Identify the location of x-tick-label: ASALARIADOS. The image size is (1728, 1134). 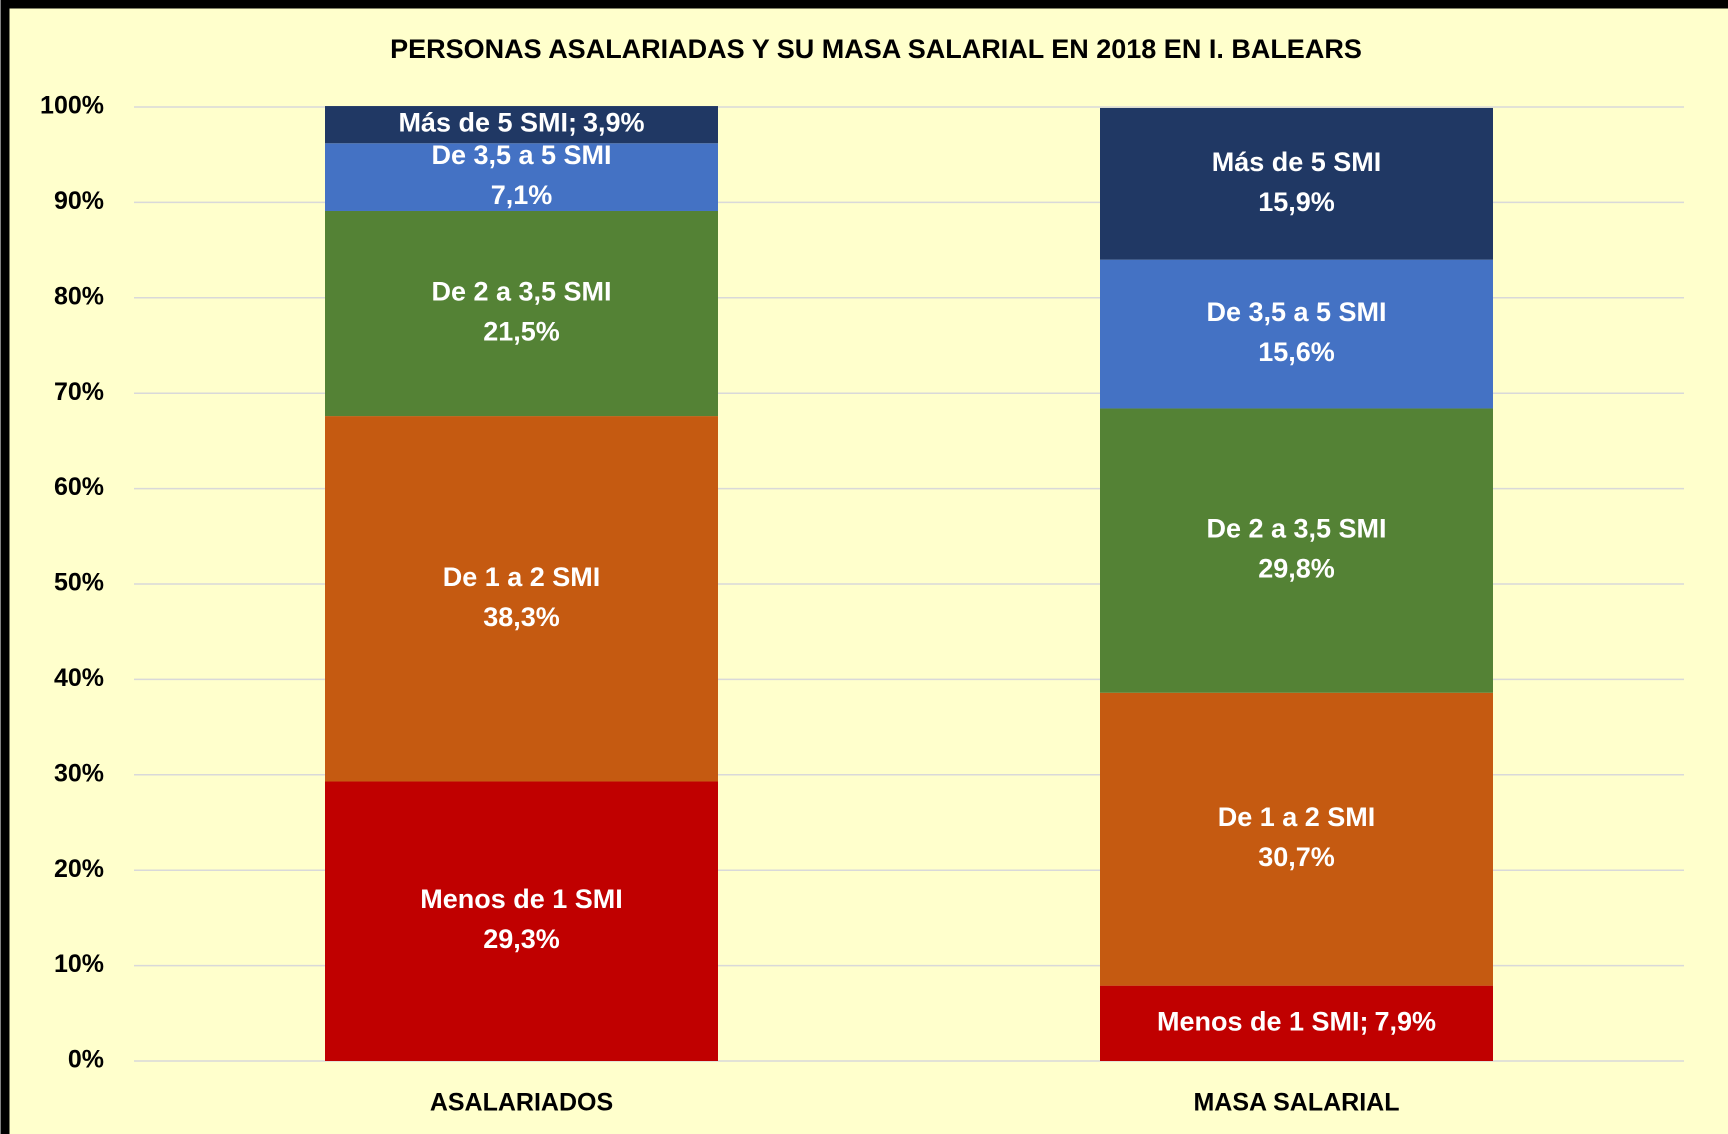
(521, 1103).